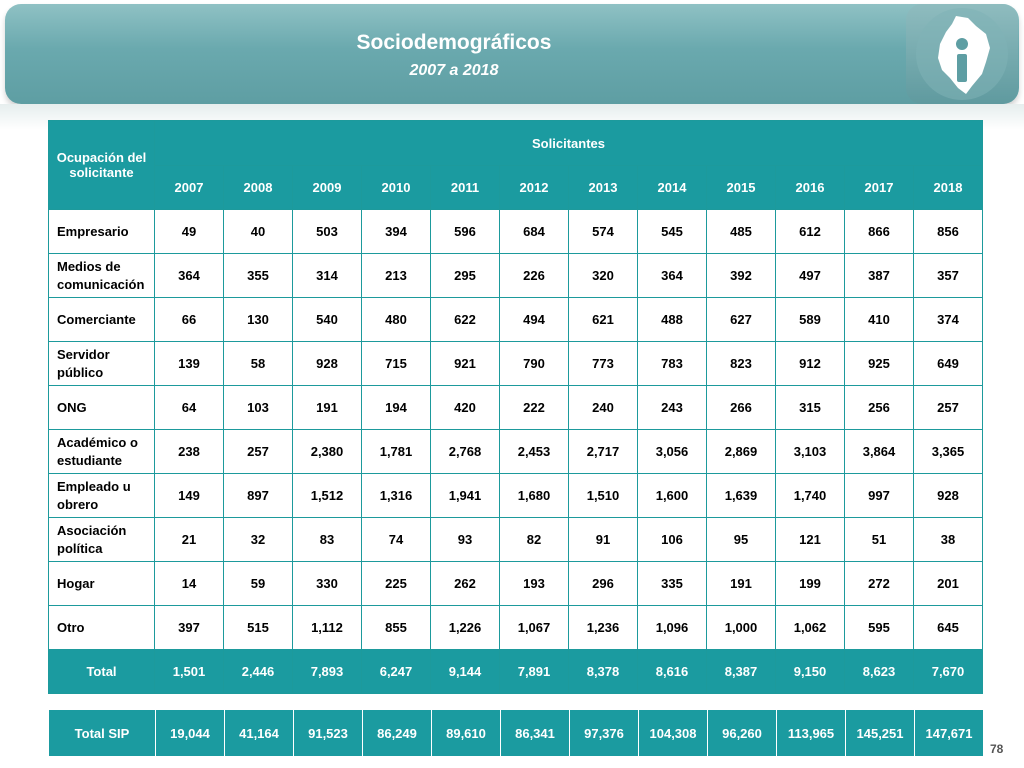 Image resolution: width=1024 pixels, height=768 pixels. I want to click on sip-cell-value: 41,164, so click(259, 733).